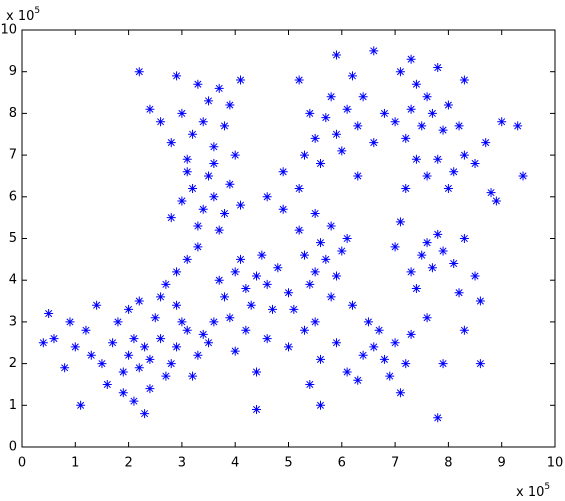  What do you see at coordinates (8, 30) in the screenshot?
I see `y-tick-label: 10` at bounding box center [8, 30].